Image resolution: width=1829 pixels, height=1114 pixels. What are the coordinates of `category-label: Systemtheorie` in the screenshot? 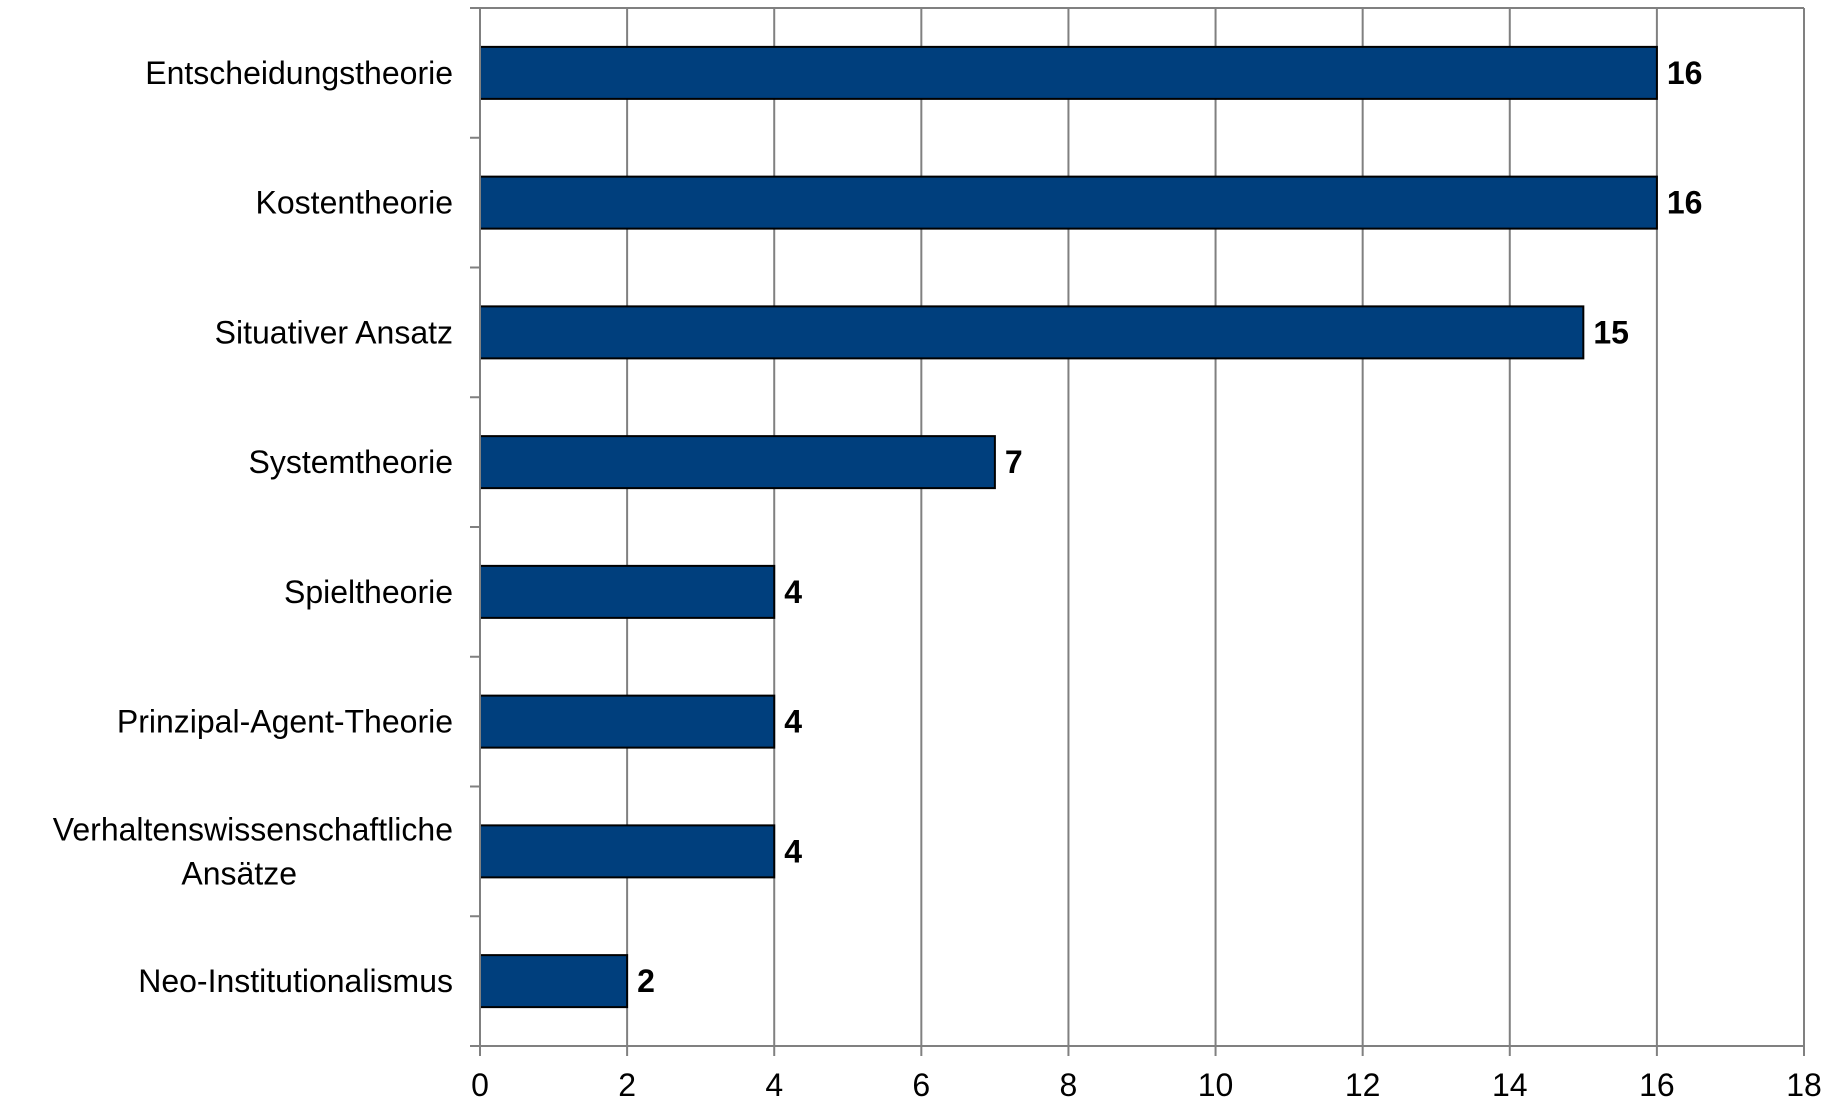 It's located at (350, 462).